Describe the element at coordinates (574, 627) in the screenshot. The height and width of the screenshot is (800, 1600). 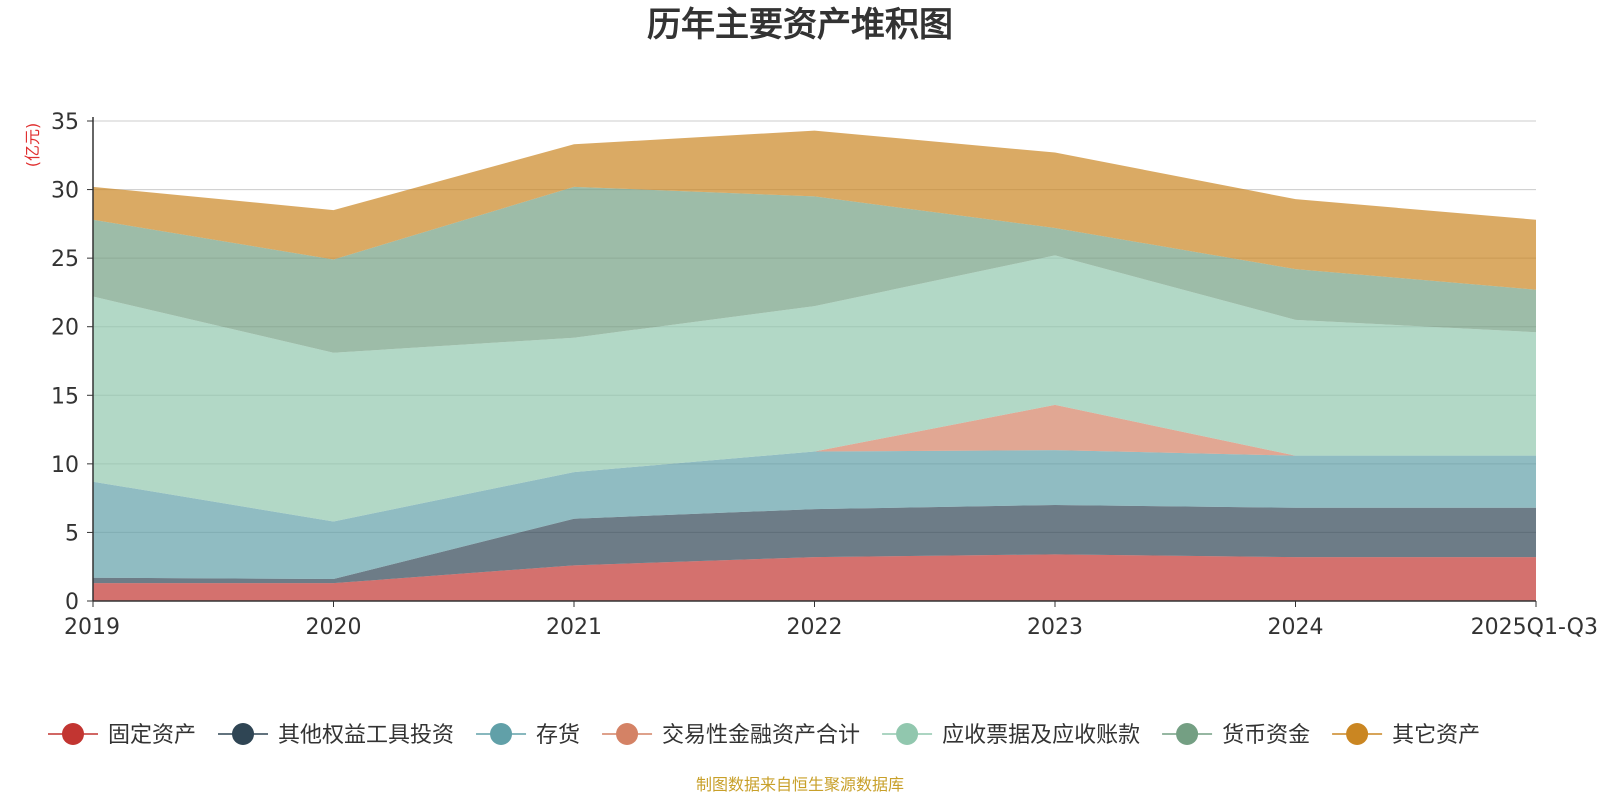
I see `x-tick-label: 2021` at that location.